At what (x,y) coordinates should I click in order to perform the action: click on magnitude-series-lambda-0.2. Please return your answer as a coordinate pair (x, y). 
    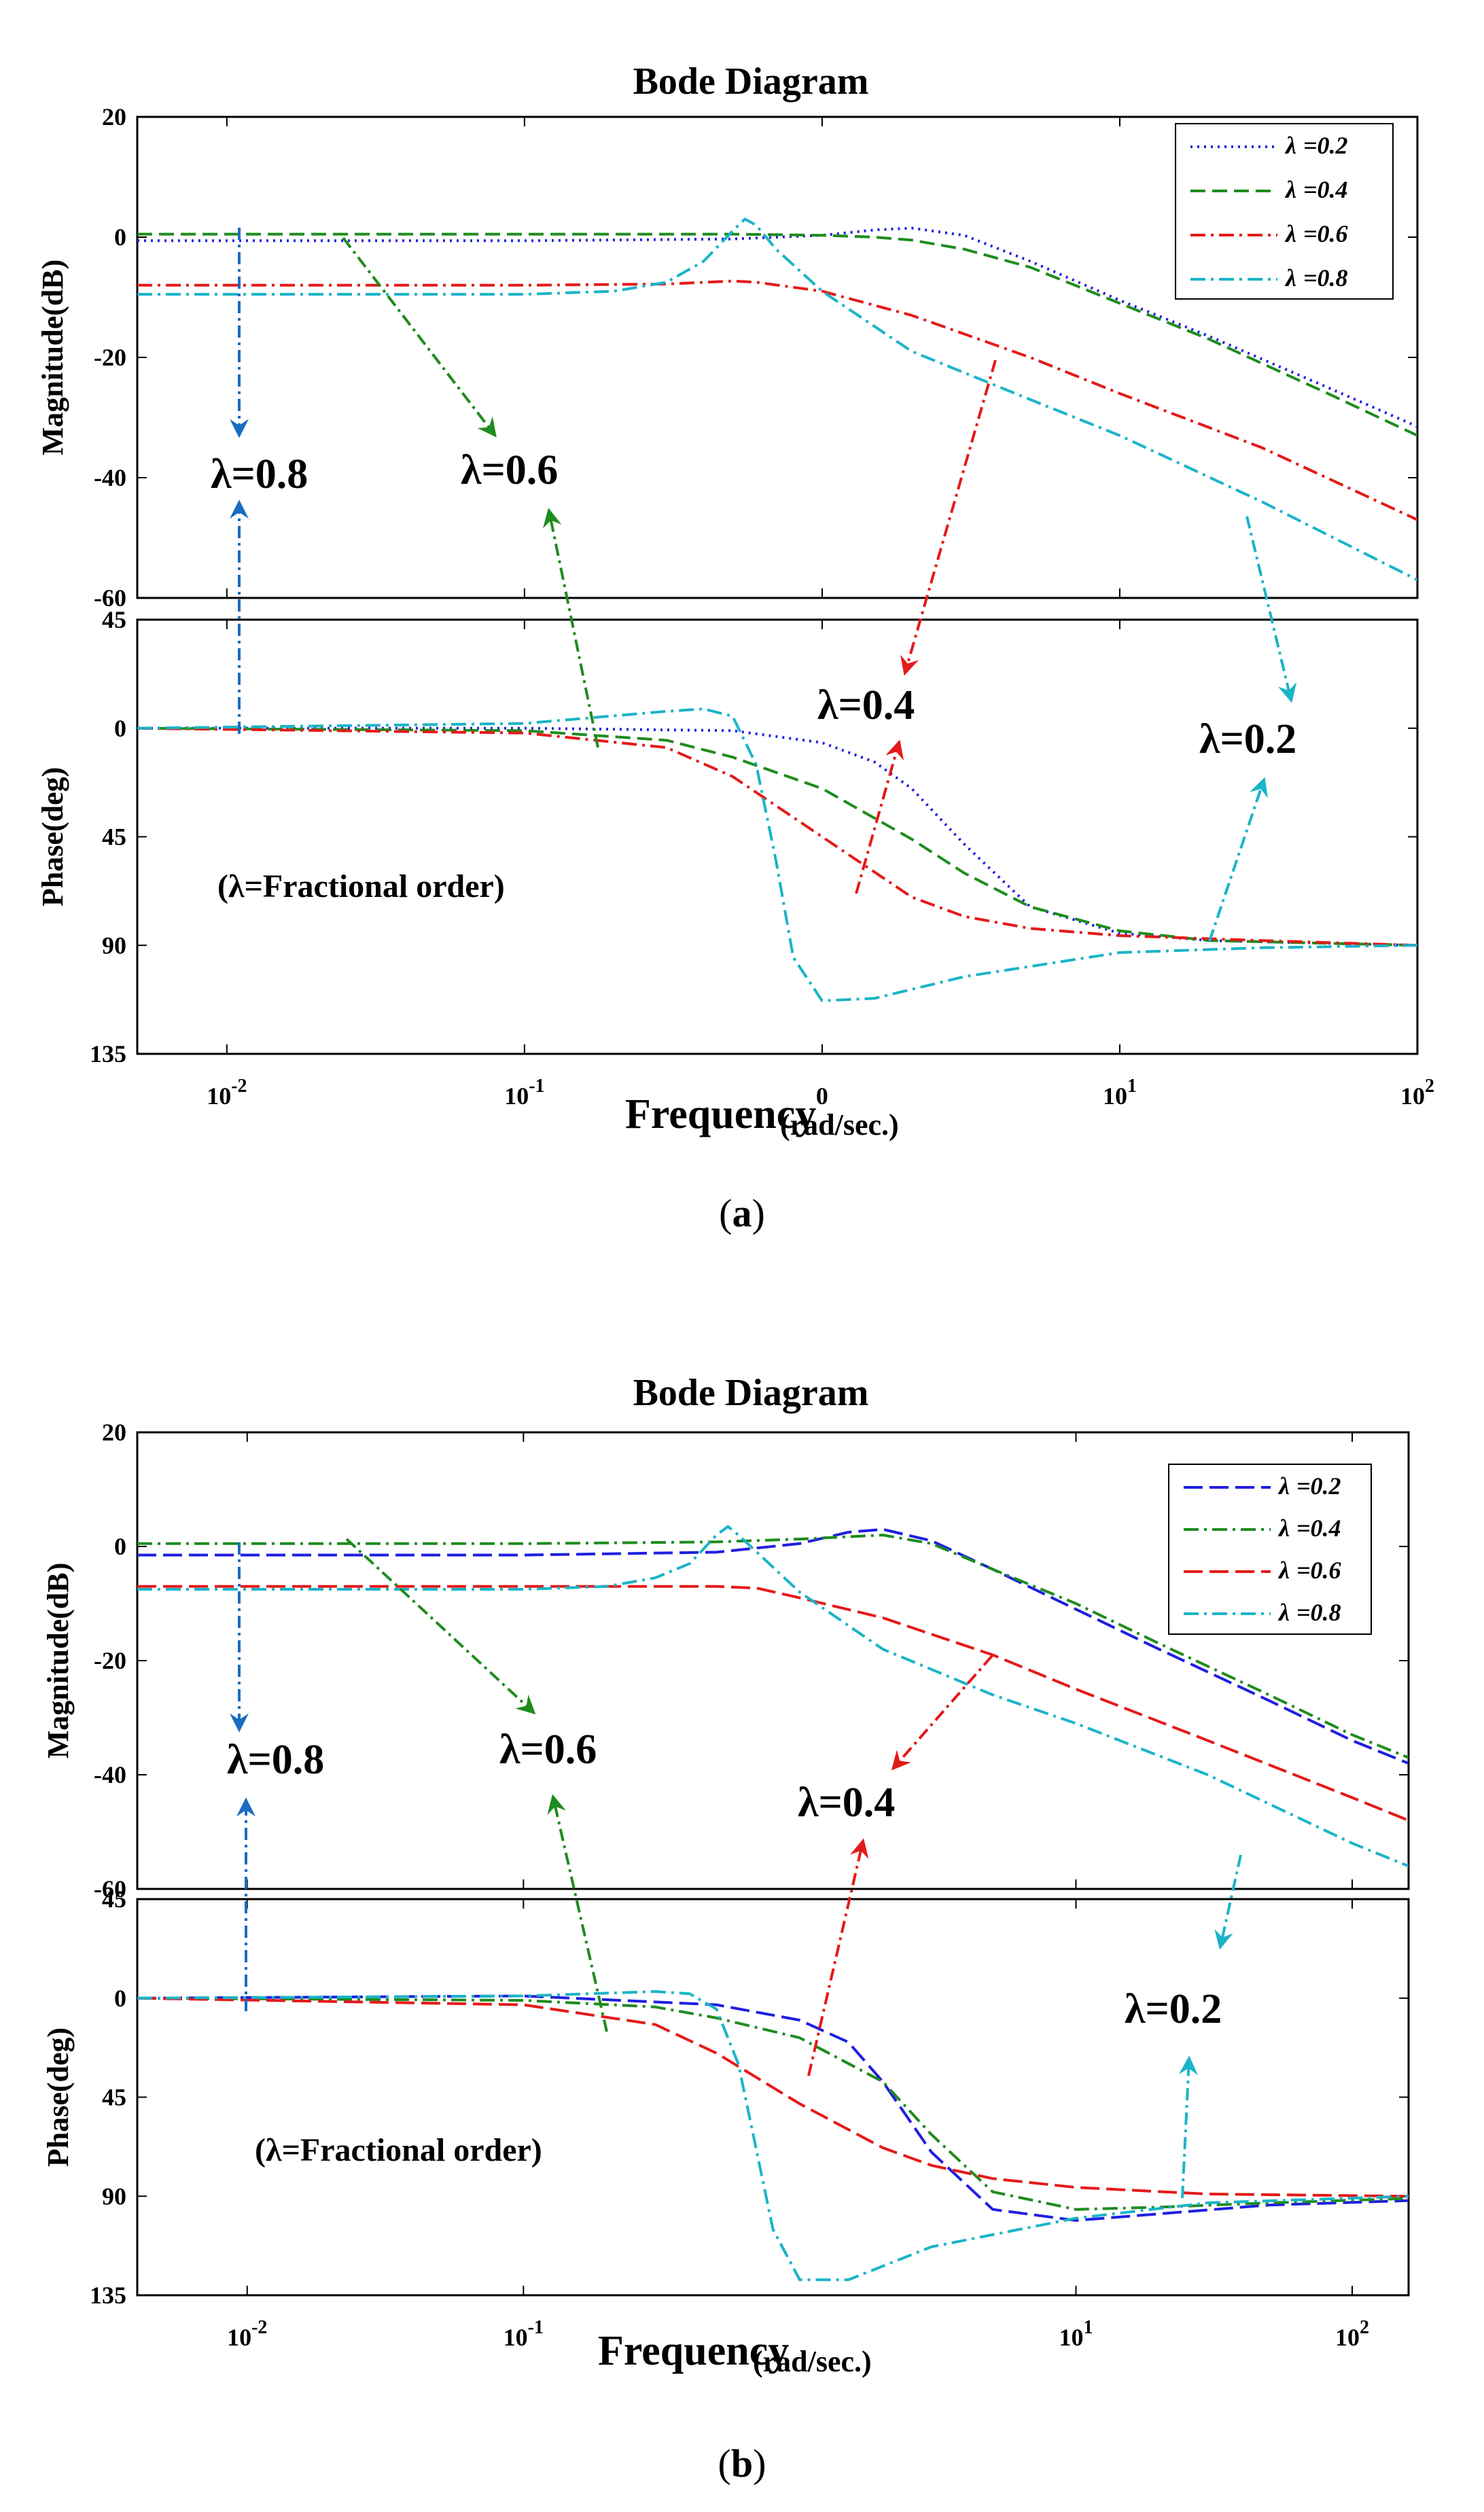
    Looking at the image, I should click on (773, 1646).